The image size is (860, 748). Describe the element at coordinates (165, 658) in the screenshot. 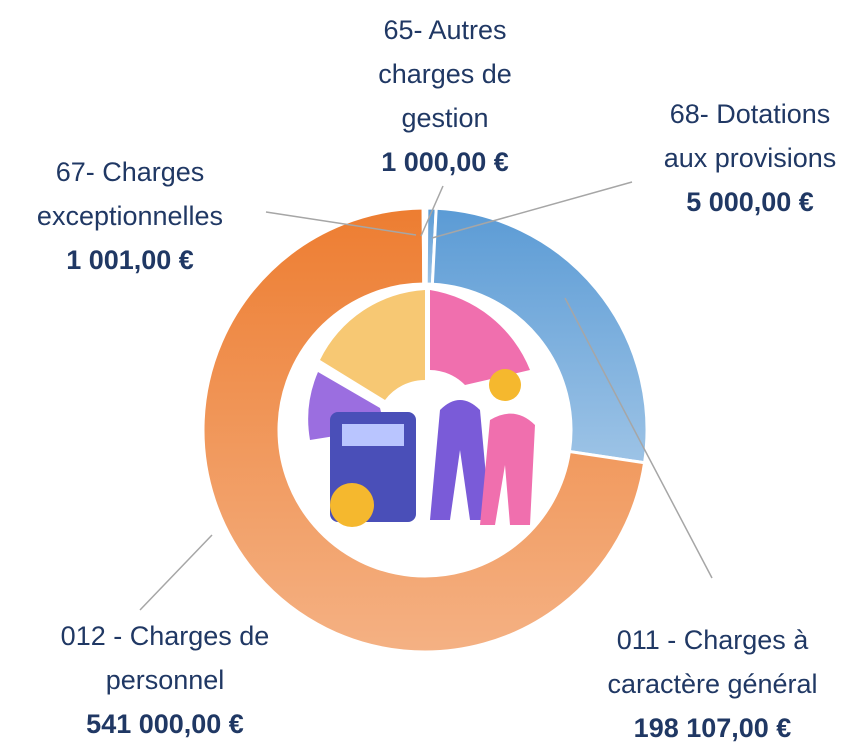

I see `category-label: 012 - Charges de personnel` at that location.